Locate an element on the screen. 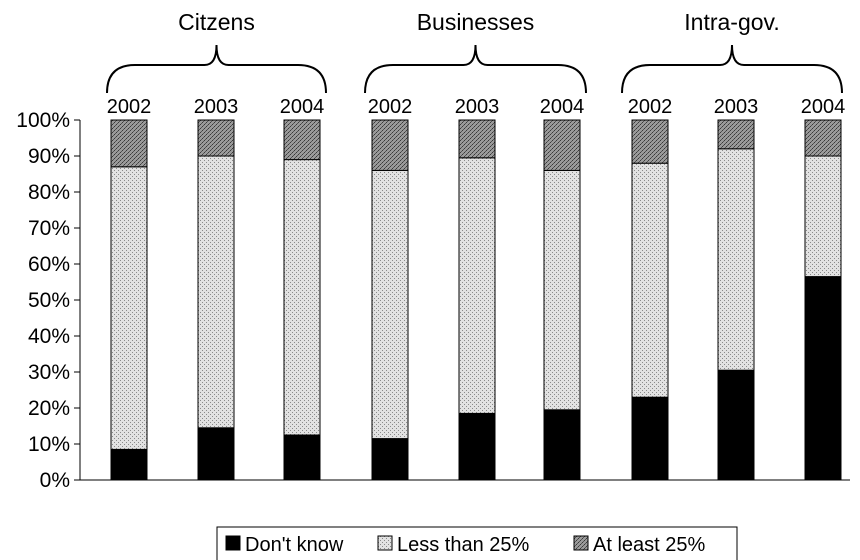  y-tick-label: 80% is located at coordinates (49, 192).